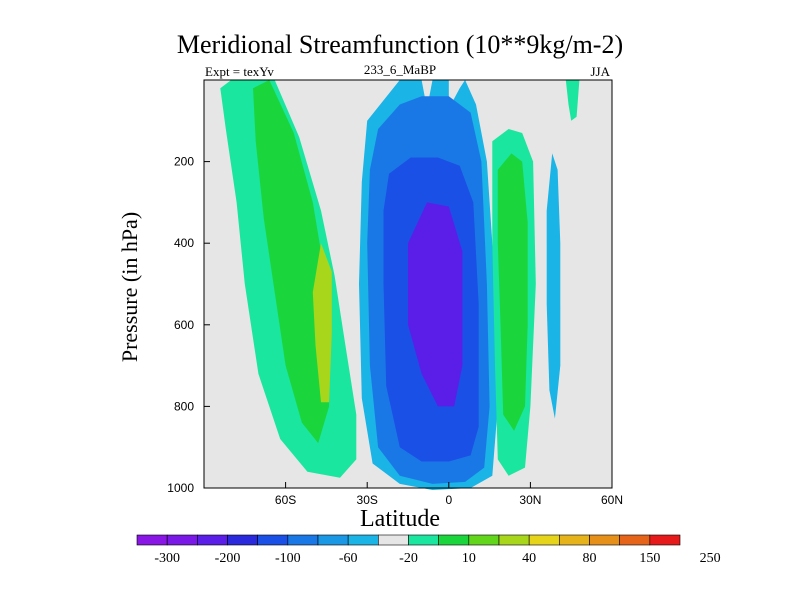 The height and width of the screenshot is (600, 800). I want to click on y-tick-label: 800, so click(184, 406).